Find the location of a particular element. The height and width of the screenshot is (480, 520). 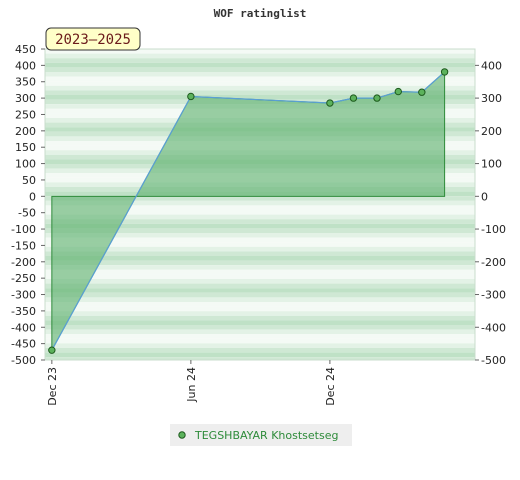

chart-title: WOF ratinglist is located at coordinates (260, 13).